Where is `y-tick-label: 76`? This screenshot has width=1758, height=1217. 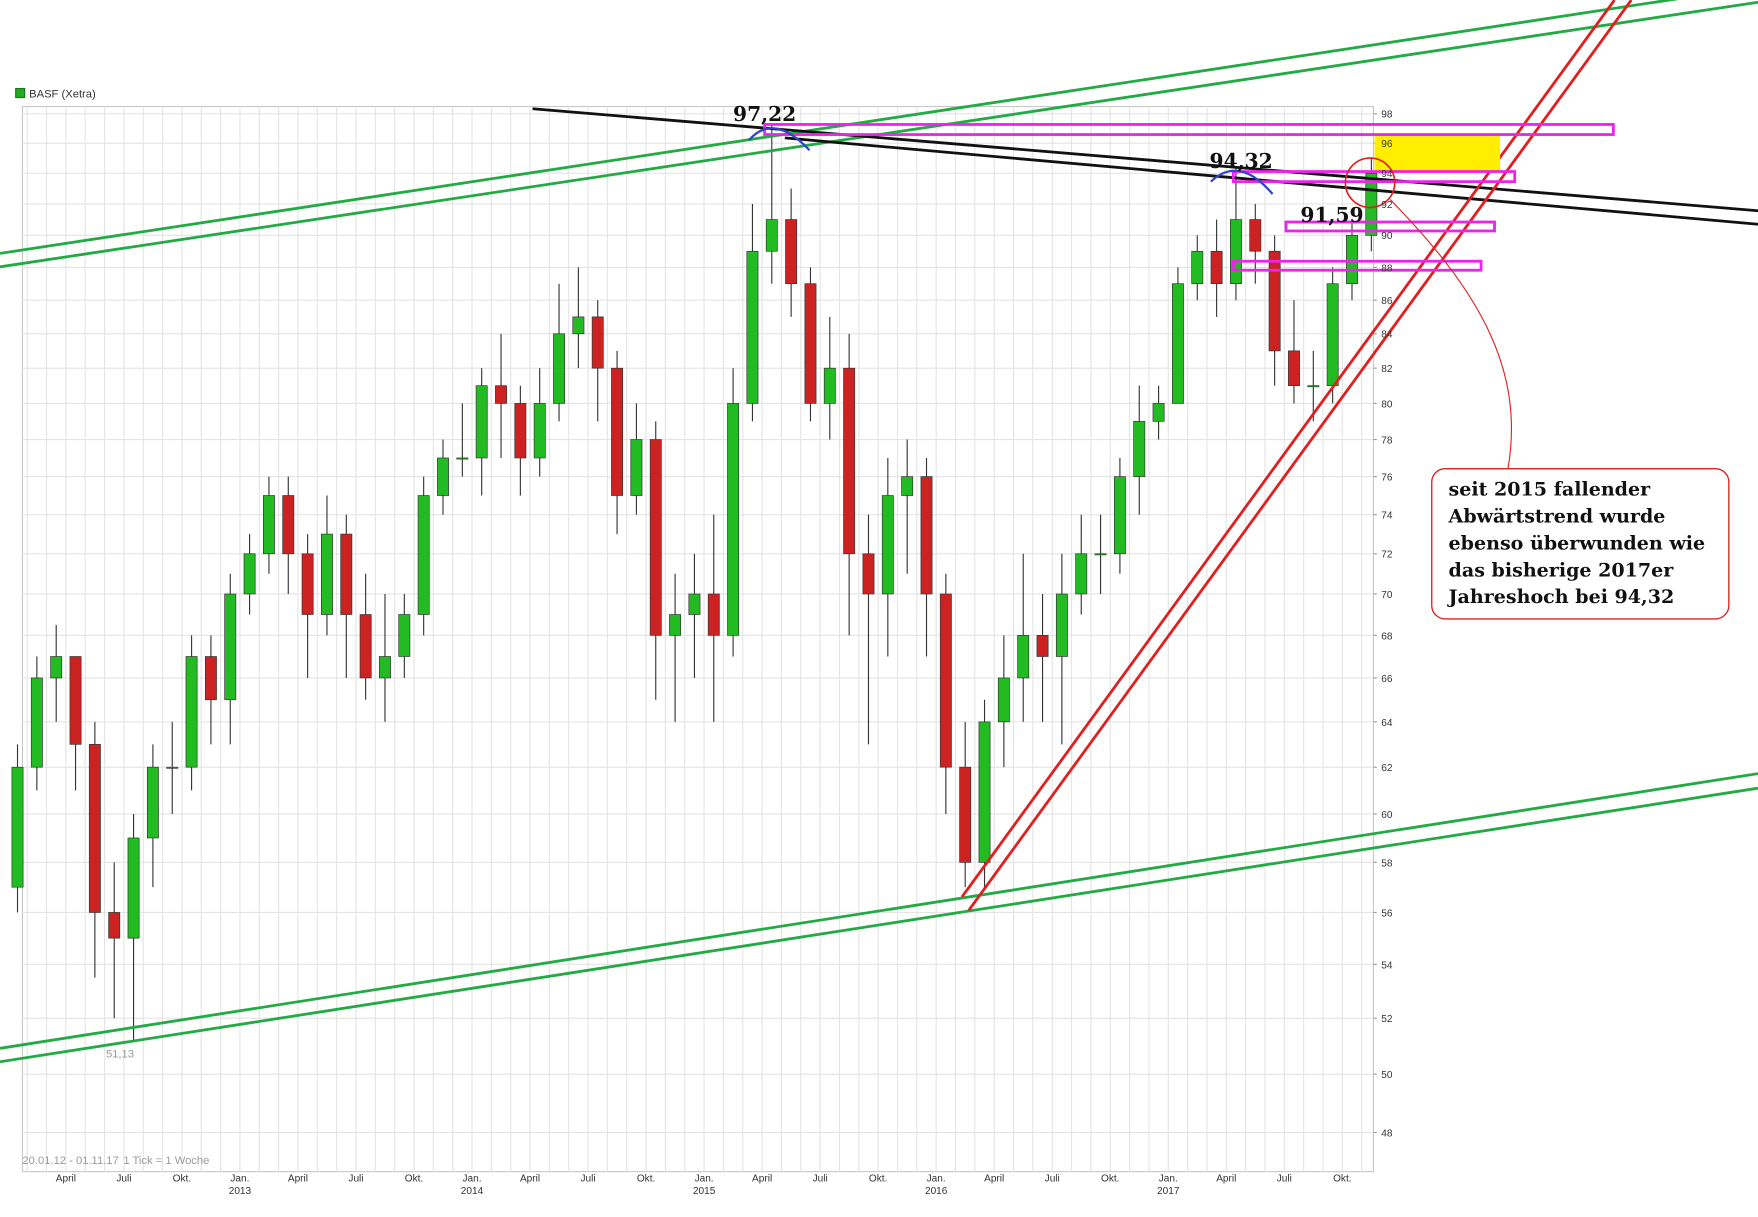
y-tick-label: 76 is located at coordinates (1387, 478).